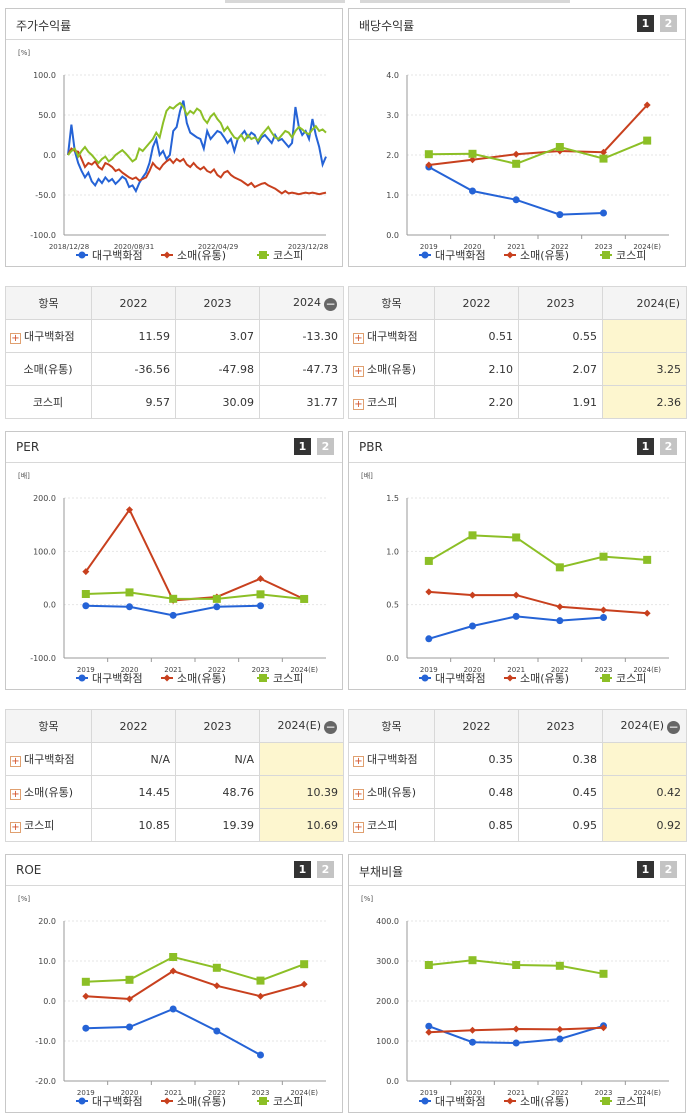  Describe the element at coordinates (44, 75) in the screenshot. I see `y-tick-label: 100.0` at that location.